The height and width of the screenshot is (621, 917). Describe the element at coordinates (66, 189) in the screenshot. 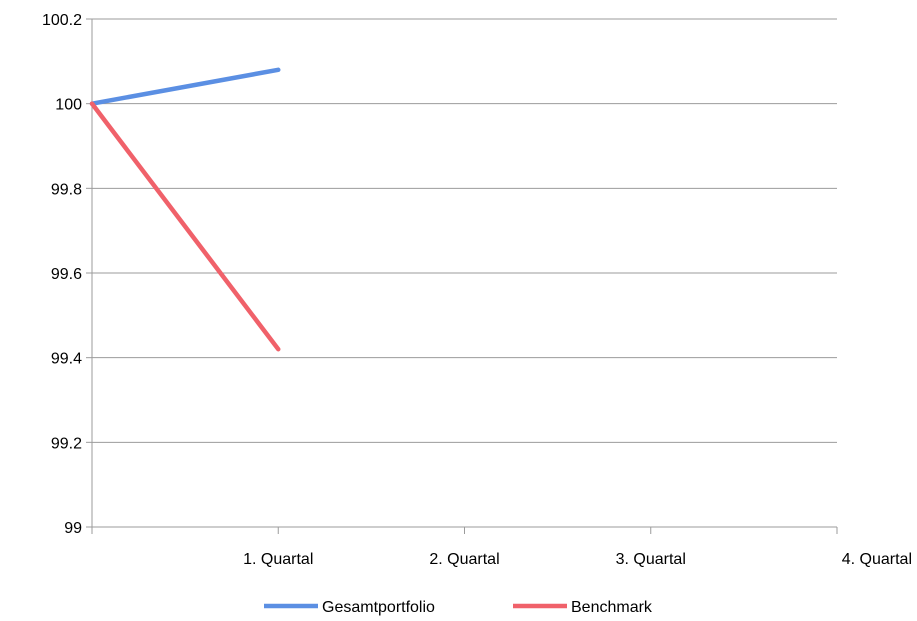

I see `y-tick-label: 99.8` at that location.